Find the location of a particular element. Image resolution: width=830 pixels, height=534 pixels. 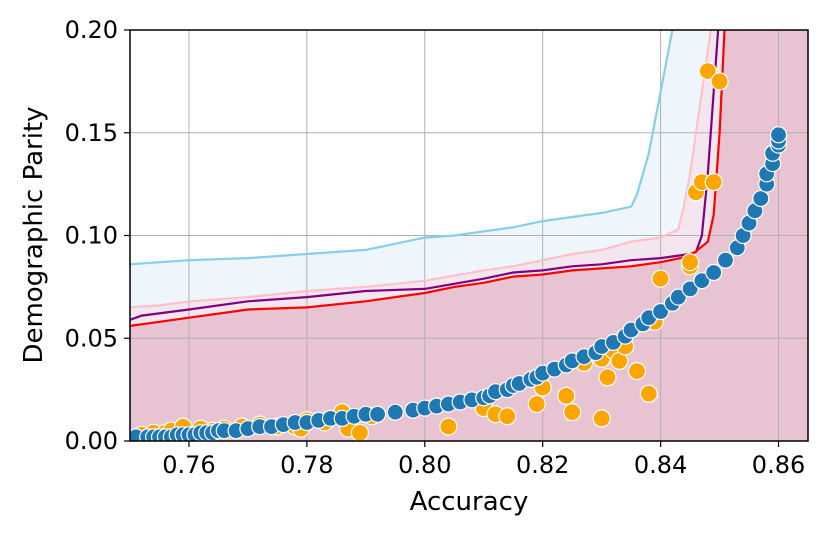

y-tick-label: 0.00 is located at coordinates (91, 441).